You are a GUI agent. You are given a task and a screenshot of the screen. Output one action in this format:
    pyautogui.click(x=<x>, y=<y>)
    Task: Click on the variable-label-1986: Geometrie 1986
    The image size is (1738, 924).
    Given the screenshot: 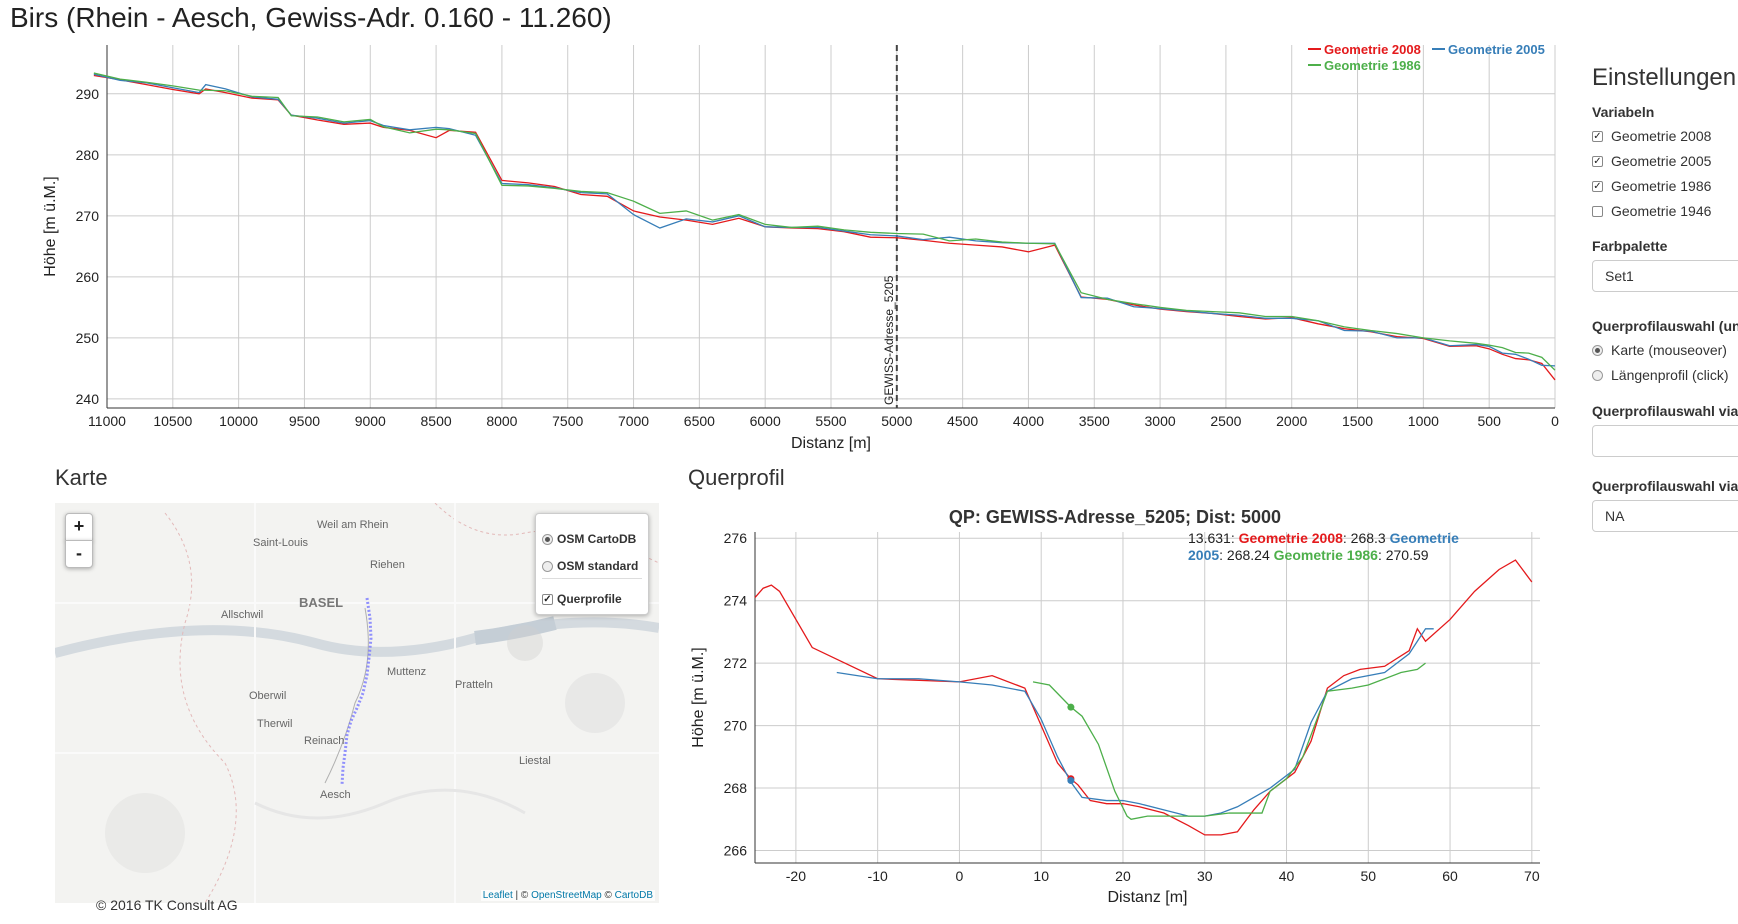 What is the action you would take?
    pyautogui.click(x=1661, y=186)
    